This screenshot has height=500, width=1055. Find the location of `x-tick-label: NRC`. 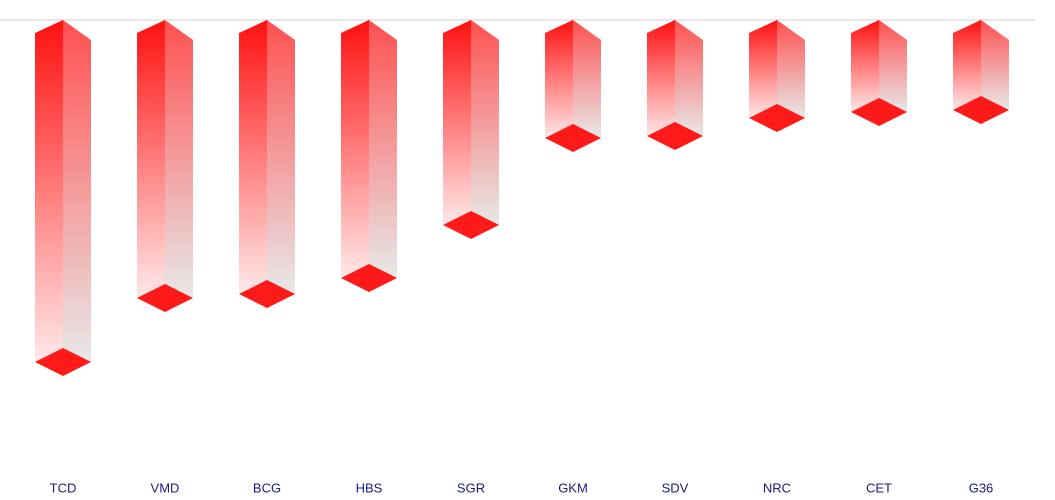

x-tick-label: NRC is located at coordinates (777, 487).